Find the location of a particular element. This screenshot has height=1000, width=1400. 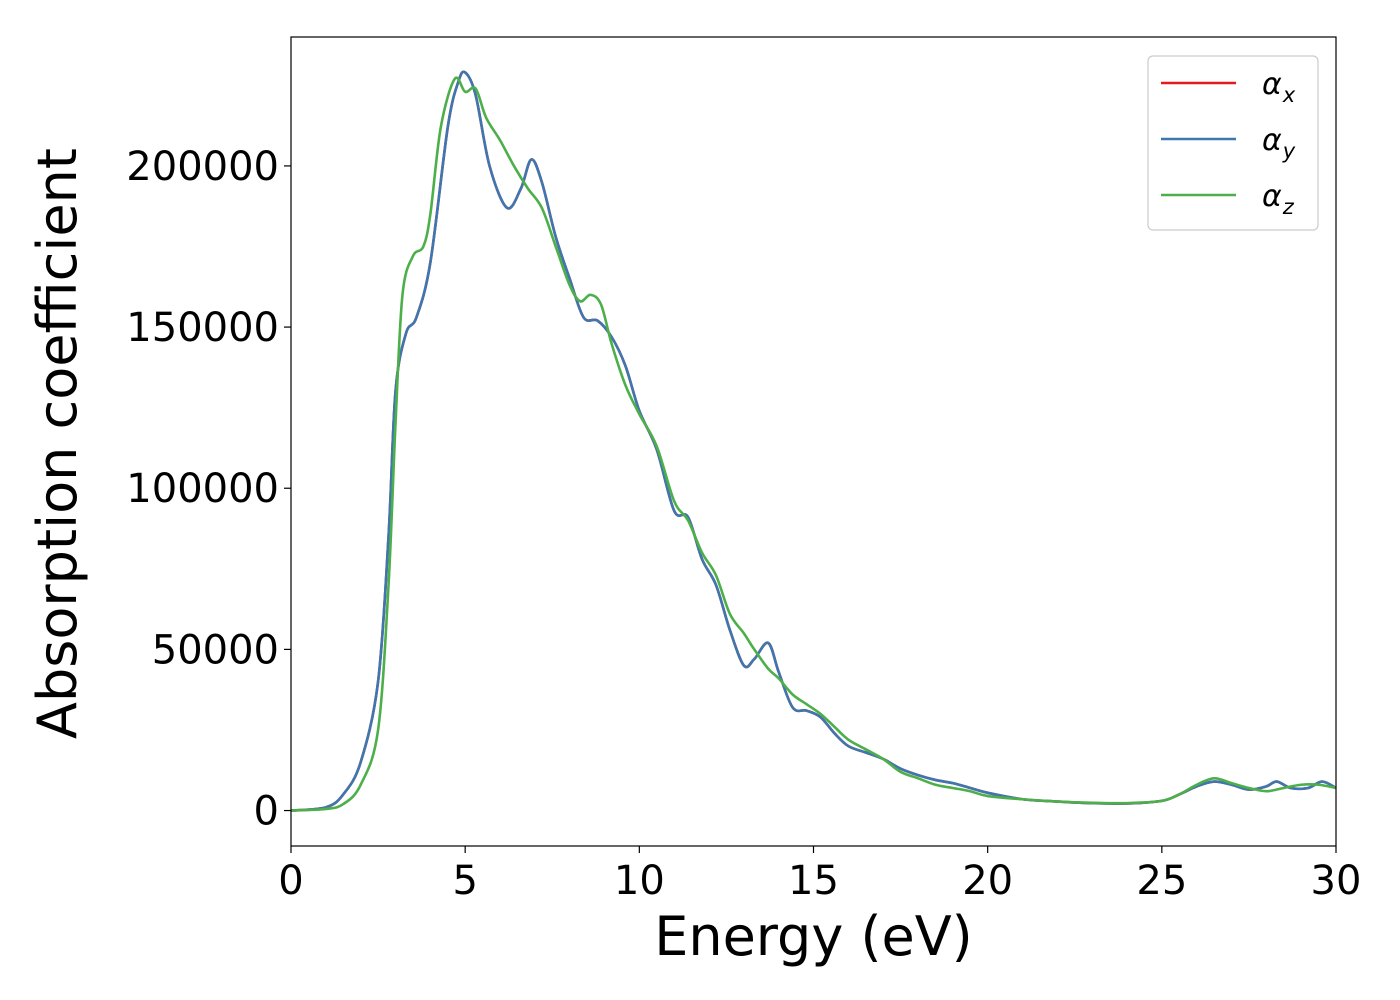

y-tick-label: 100000 is located at coordinates (202, 489).